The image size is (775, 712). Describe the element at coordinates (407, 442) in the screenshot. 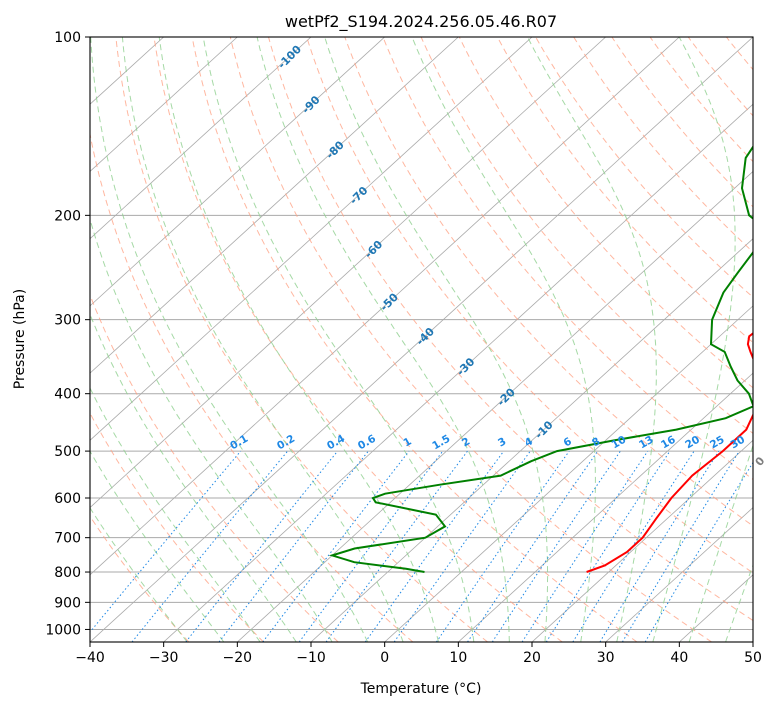

I see `mixing-ratio-label: 1` at that location.